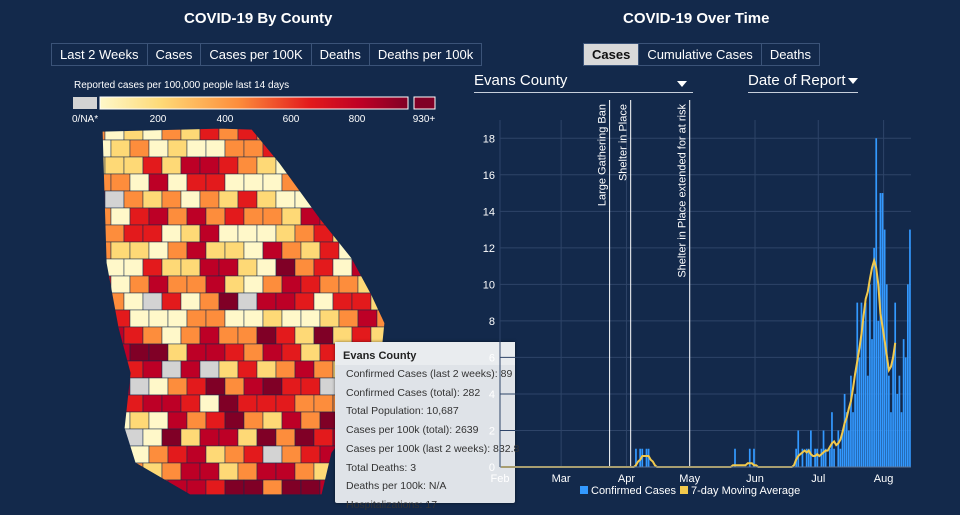 The width and height of the screenshot is (960, 515). I want to click on tab-cases-per-100k: Cases per 100K, so click(255, 54).